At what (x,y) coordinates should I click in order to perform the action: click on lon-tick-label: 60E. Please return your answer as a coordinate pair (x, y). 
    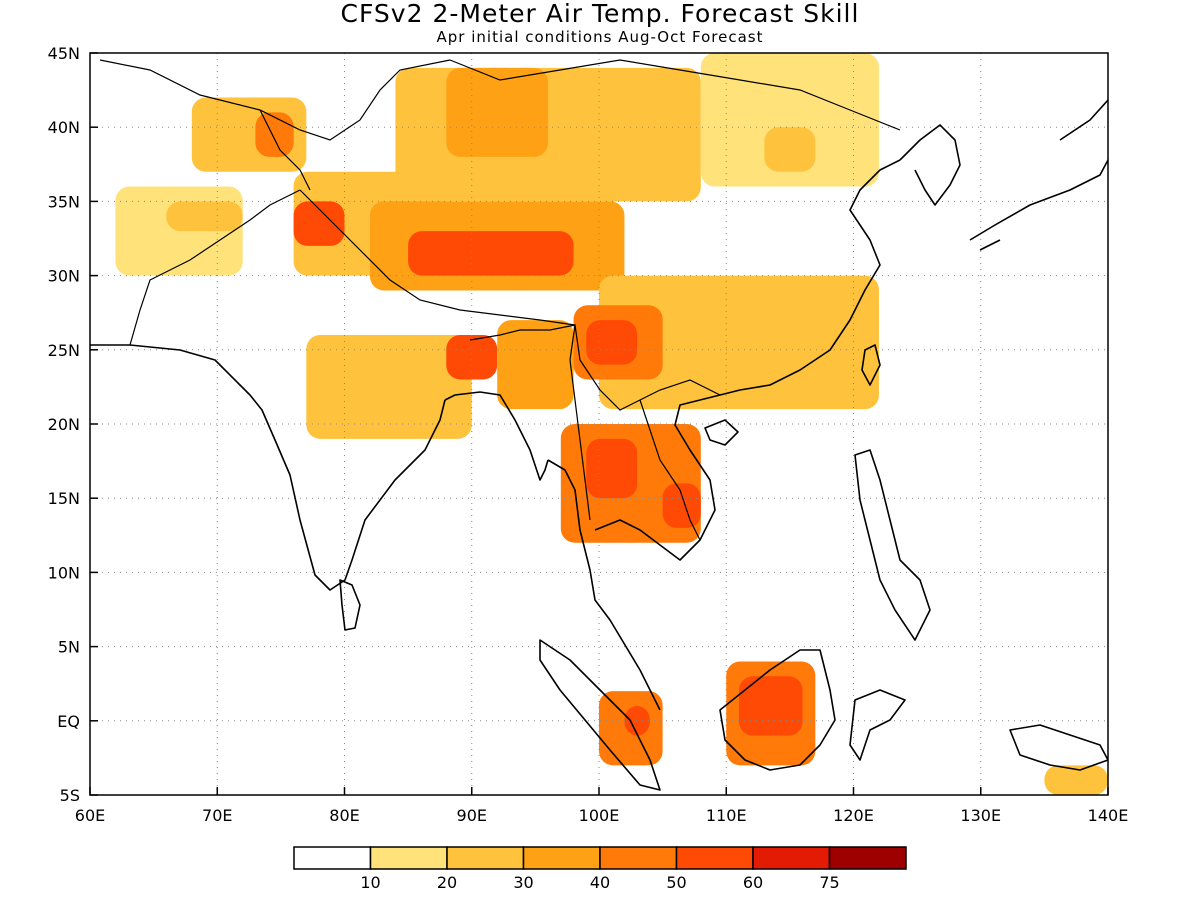
    Looking at the image, I should click on (90, 815).